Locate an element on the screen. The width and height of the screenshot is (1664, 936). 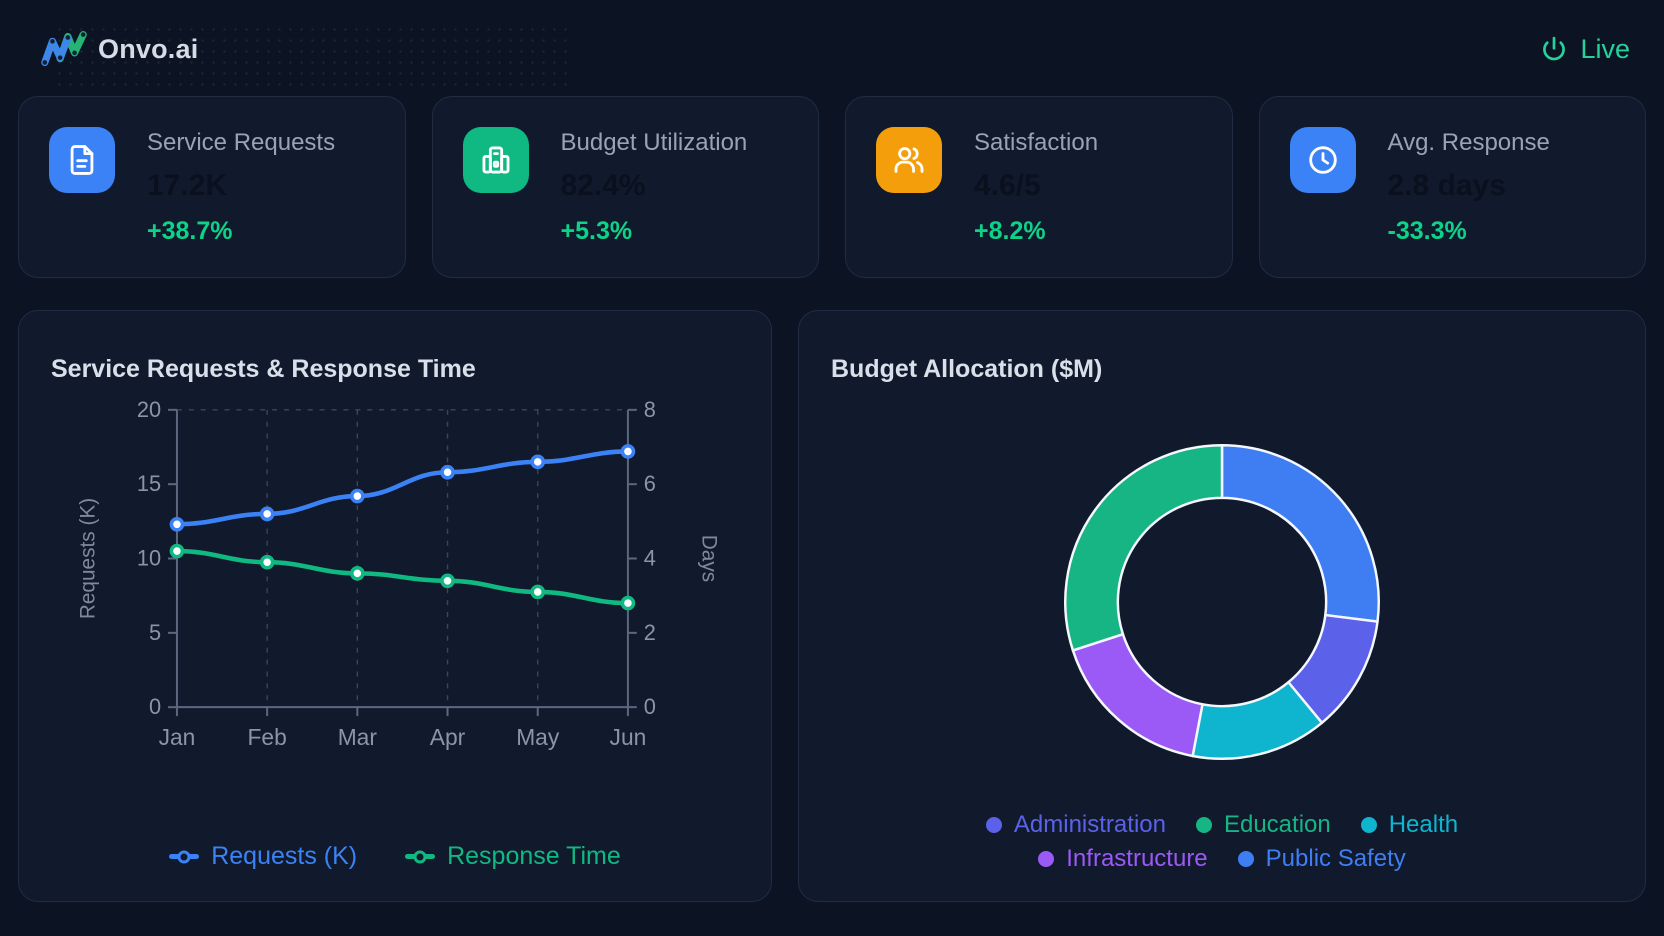
stat-card-satisfaction: Satisfaction 4.6/5 +8.2% is located at coordinates (1039, 187).